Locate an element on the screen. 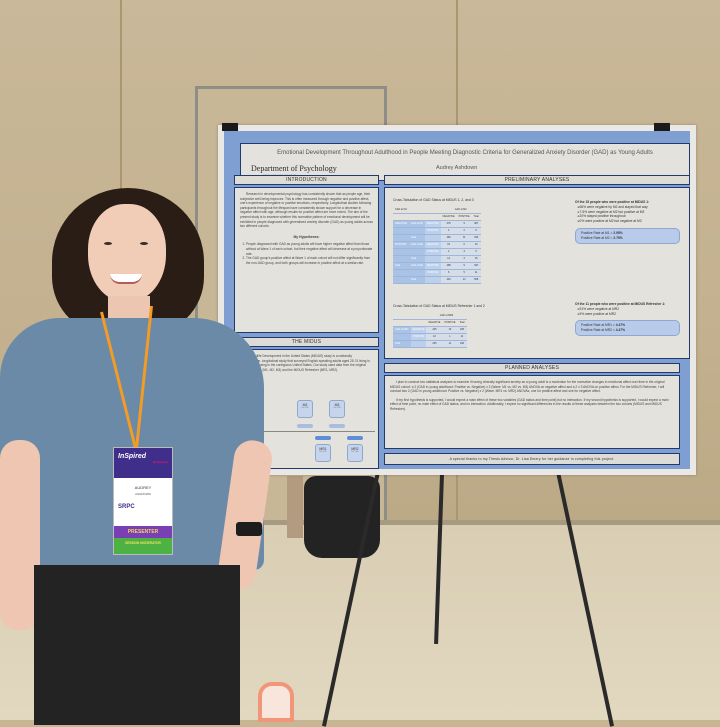 The height and width of the screenshot is (727, 720). table-row: GAD at MR1 NEGATIVE 225 10 235 is located at coordinates (430, 330).